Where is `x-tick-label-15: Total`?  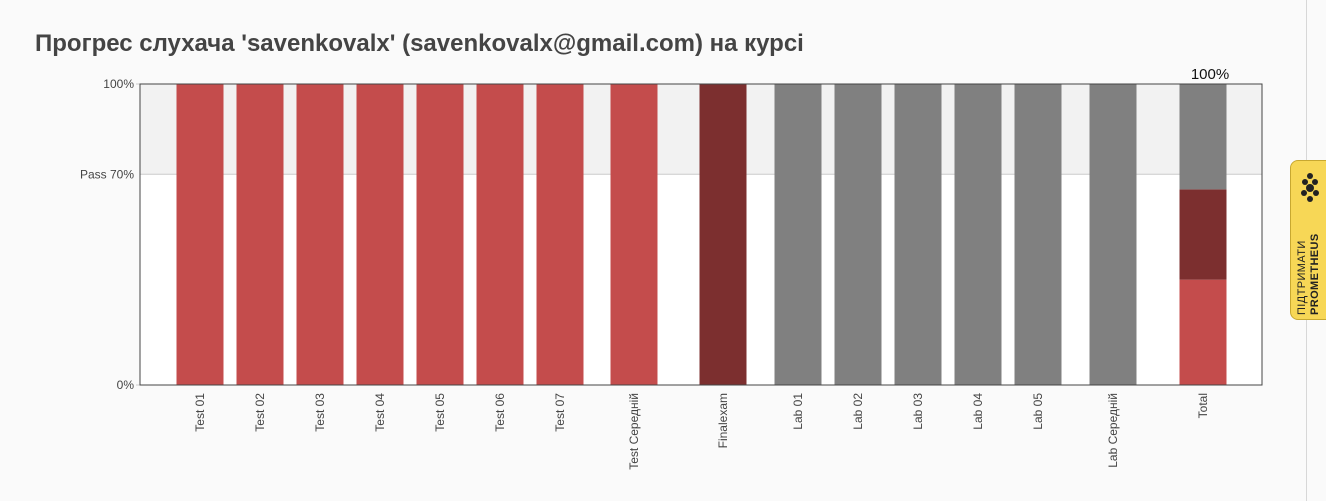 x-tick-label-15: Total is located at coordinates (1203, 405).